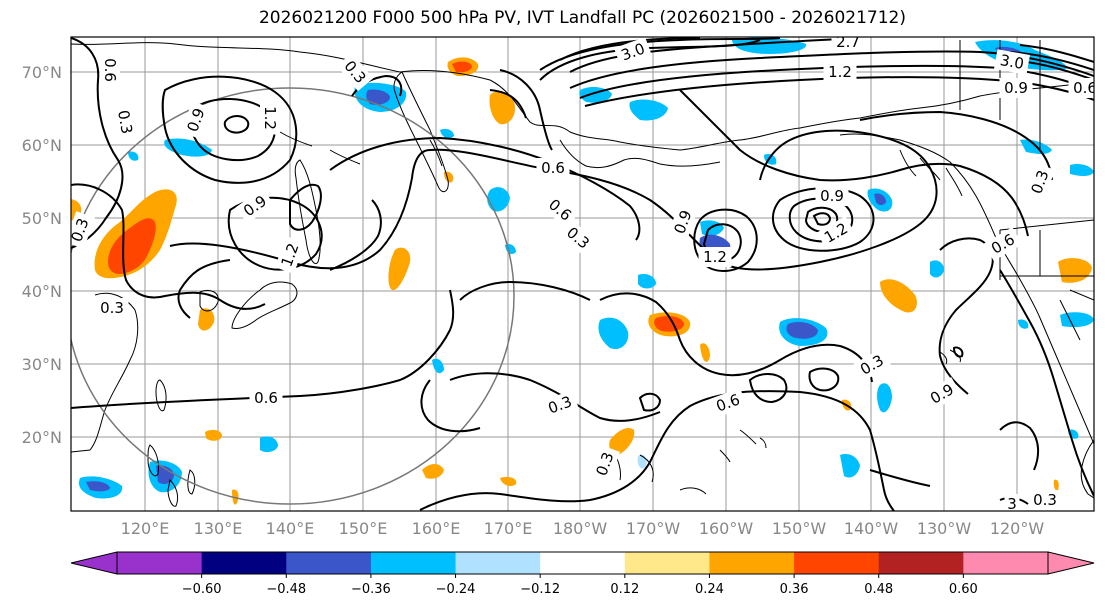  Describe the element at coordinates (42, 72) in the screenshot. I see `latitude-label: 70°N` at that location.